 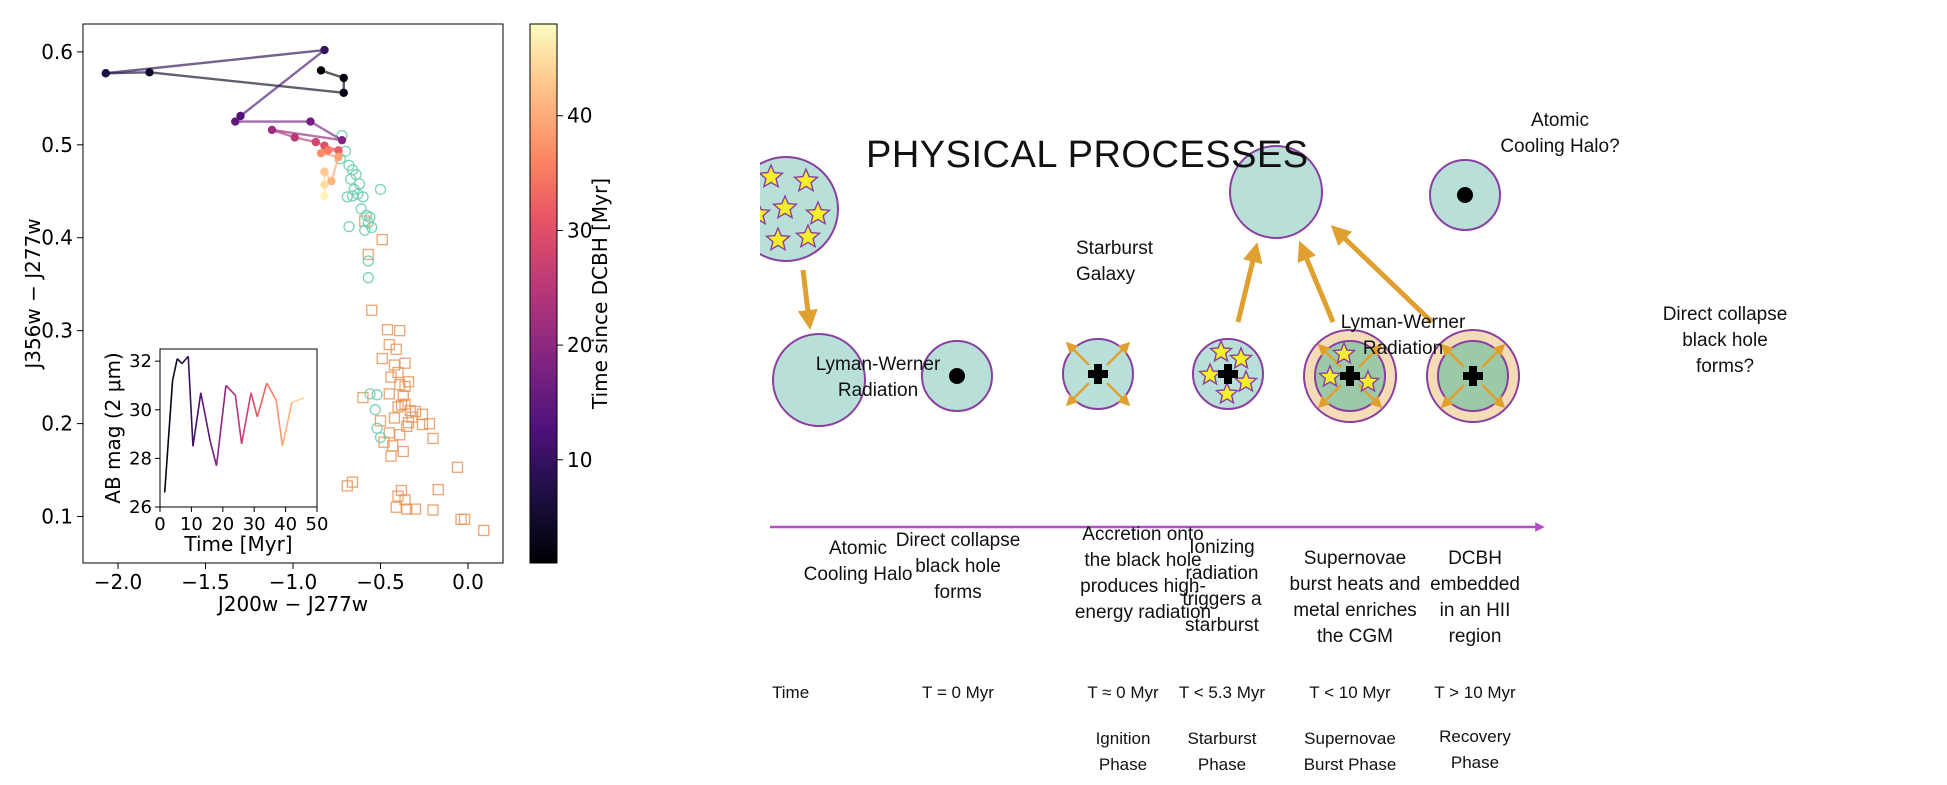 I want to click on atomic-cooling-halo-candidate, so click(x=1276, y=192).